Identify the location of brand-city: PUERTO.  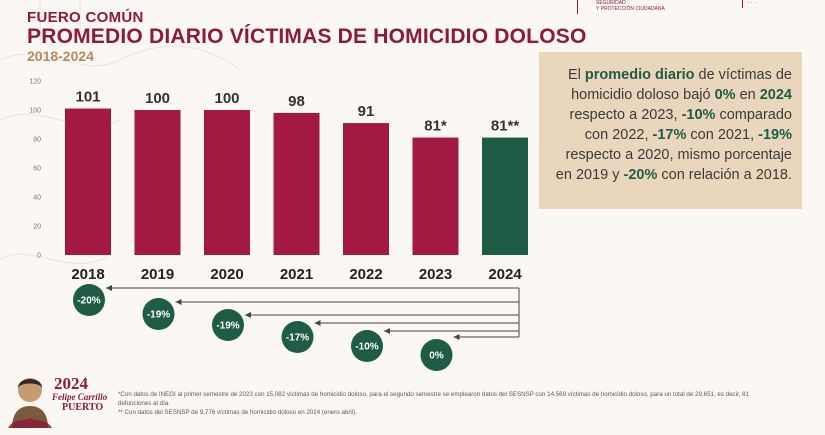
(83, 407).